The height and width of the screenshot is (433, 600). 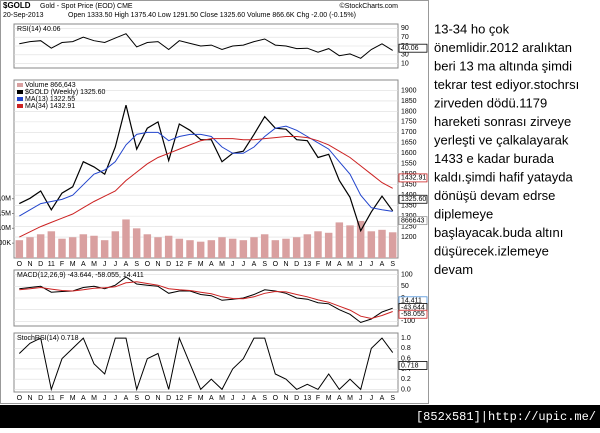 What do you see at coordinates (453, 269) in the screenshot?
I see `note-line: devam` at bounding box center [453, 269].